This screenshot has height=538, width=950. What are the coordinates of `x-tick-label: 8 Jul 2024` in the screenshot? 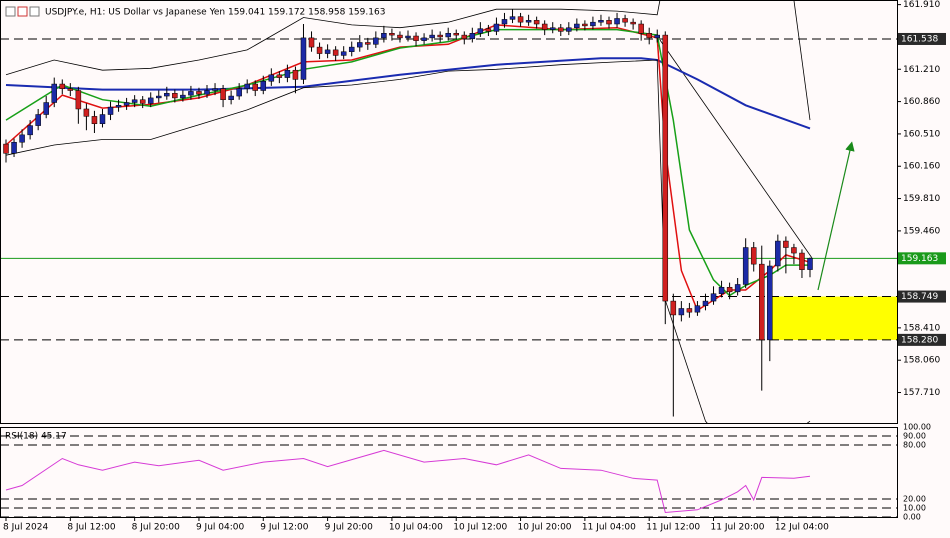 It's located at (25, 528).